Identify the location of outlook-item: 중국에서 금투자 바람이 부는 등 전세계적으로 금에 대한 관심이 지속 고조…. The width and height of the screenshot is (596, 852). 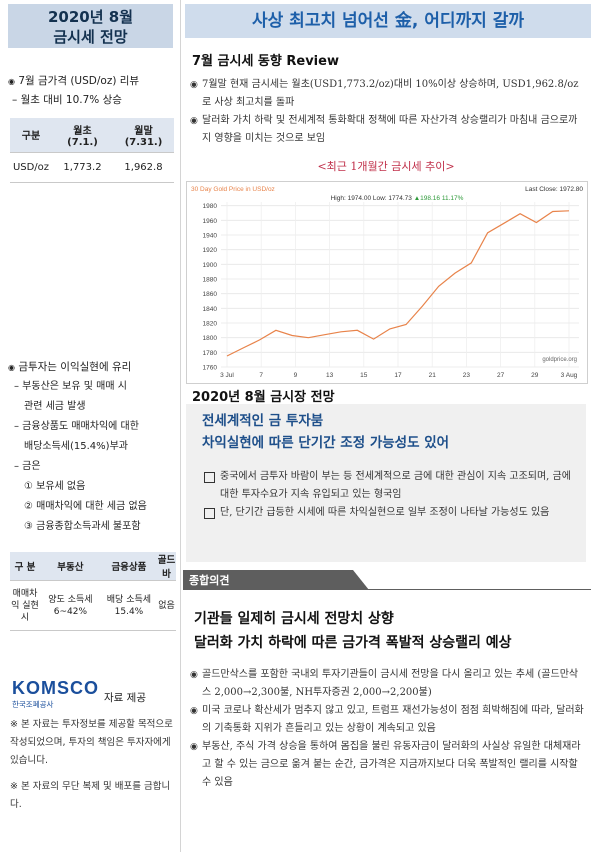
(392, 486).